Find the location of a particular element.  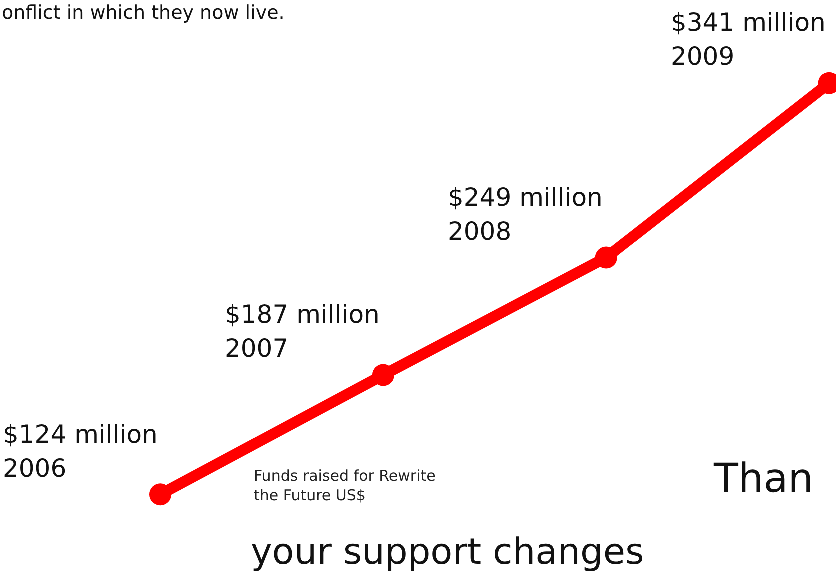

data-label: $249 million is located at coordinates (525, 197).